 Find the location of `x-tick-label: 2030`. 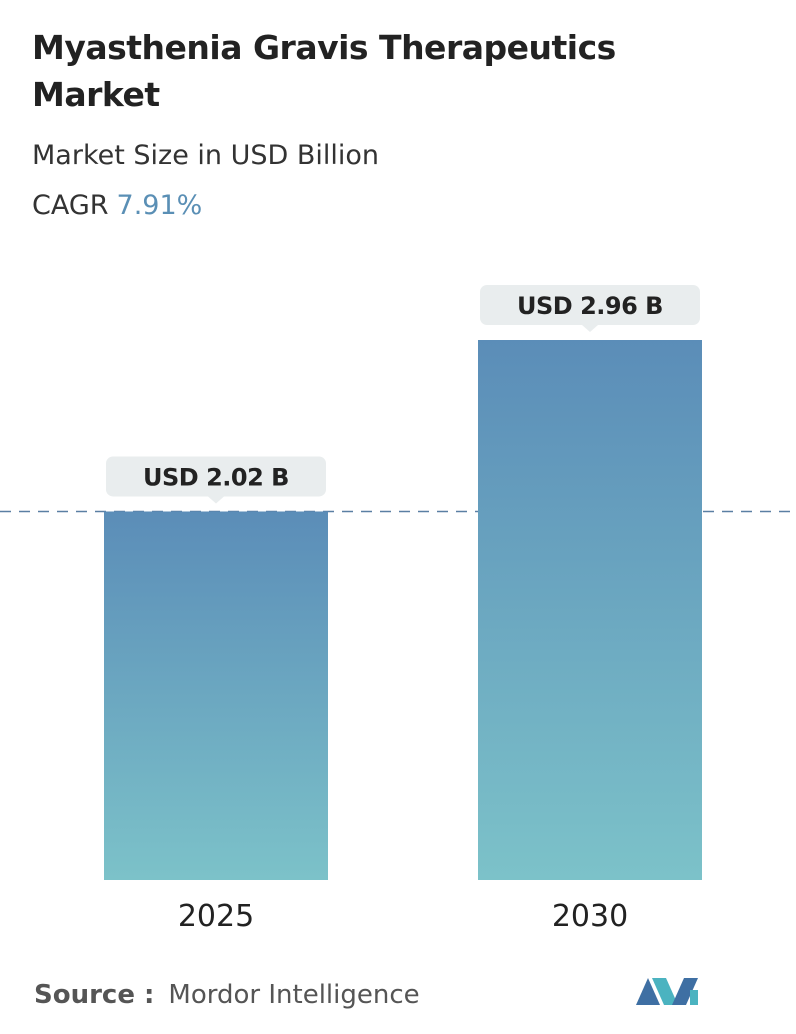

x-tick-label: 2030 is located at coordinates (590, 916).